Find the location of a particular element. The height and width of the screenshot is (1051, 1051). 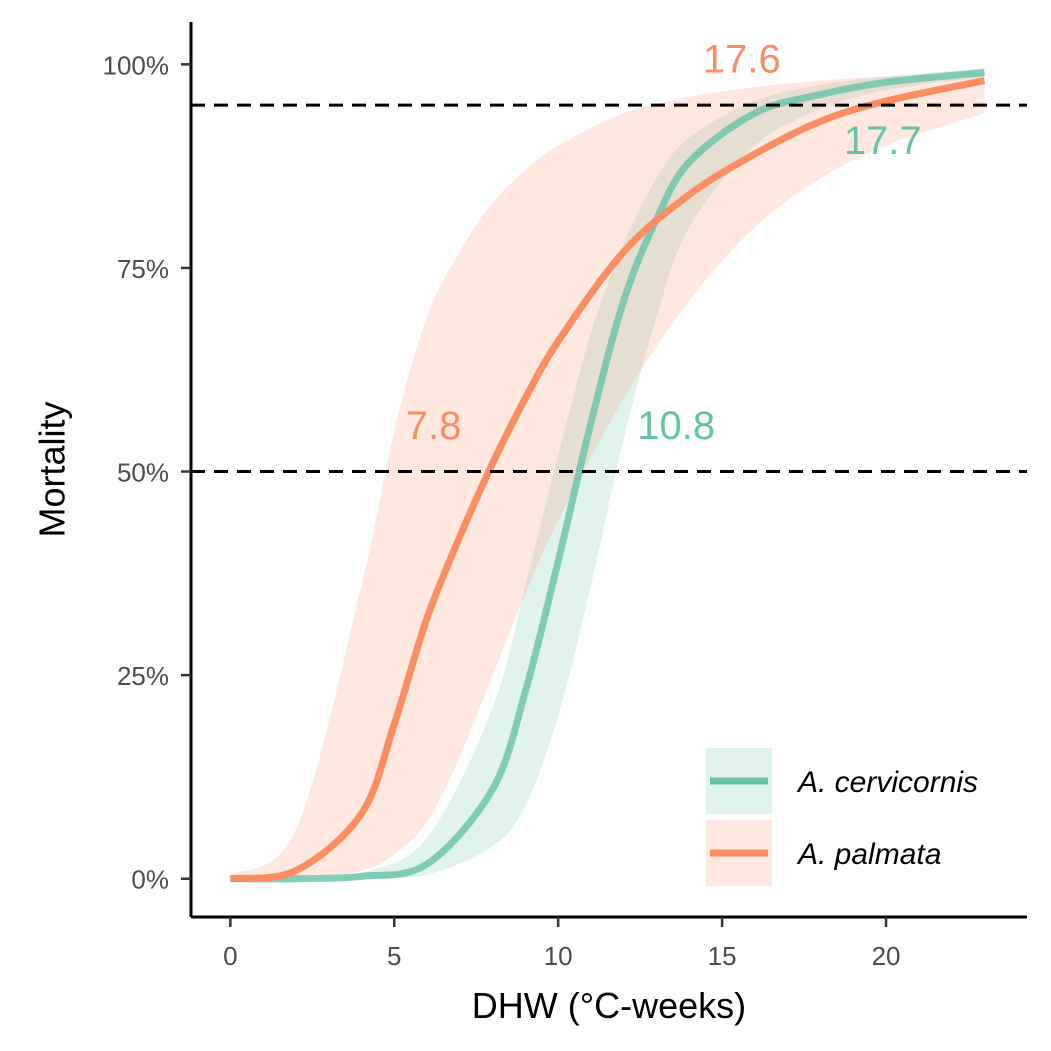

annotation-label: 17.7 is located at coordinates (883, 141).